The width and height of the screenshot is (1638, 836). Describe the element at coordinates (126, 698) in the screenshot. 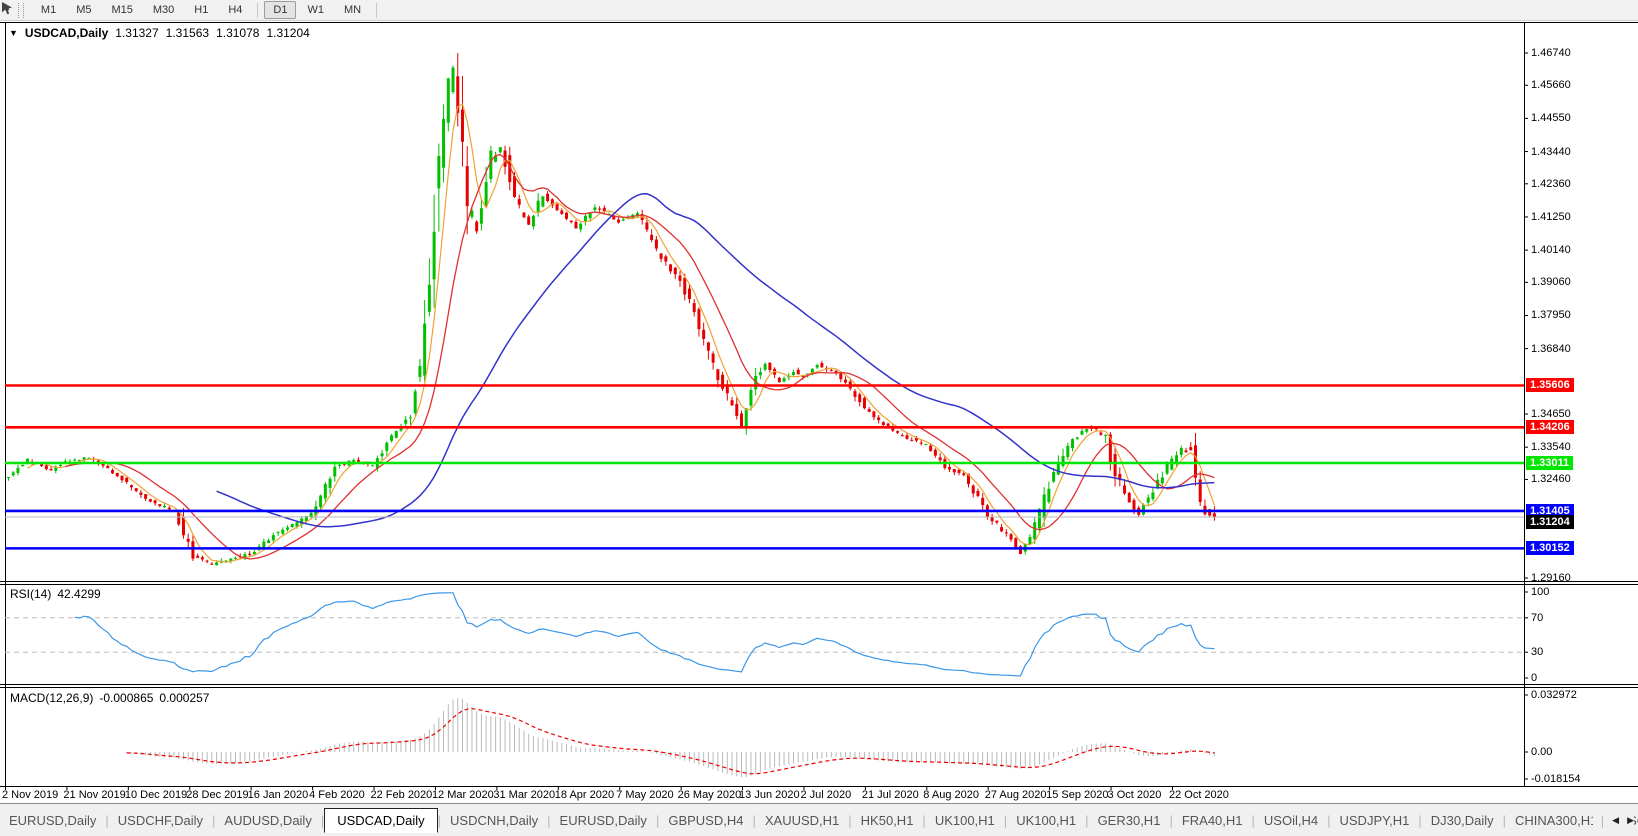

I see `macd-value: -0.000865` at that location.